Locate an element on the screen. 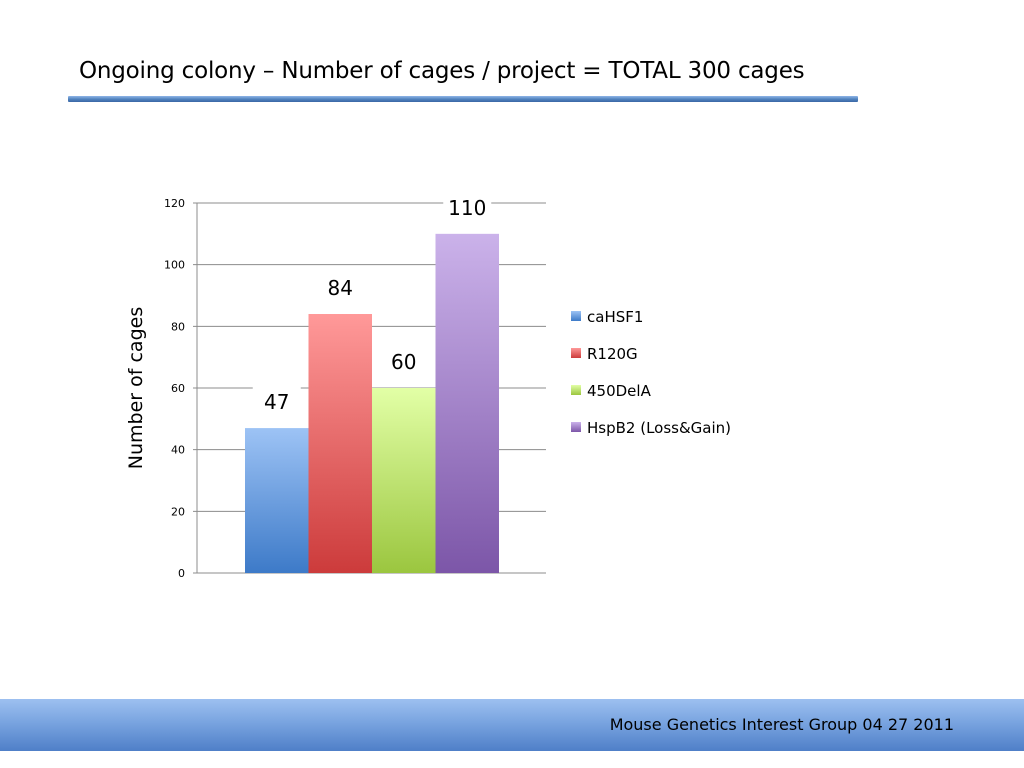  legend-label: R120G is located at coordinates (612, 354).